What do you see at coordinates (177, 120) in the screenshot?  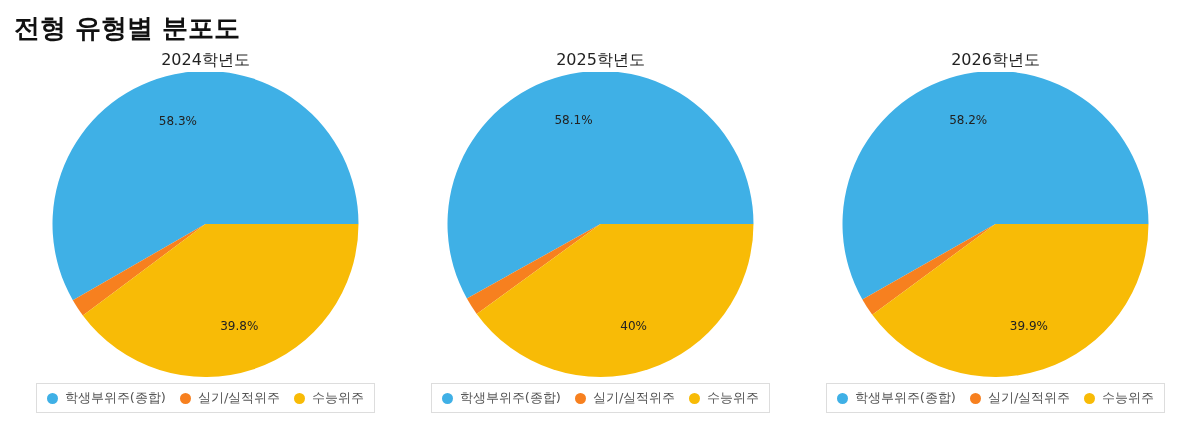 I see `data-label: 58.3%` at bounding box center [177, 120].